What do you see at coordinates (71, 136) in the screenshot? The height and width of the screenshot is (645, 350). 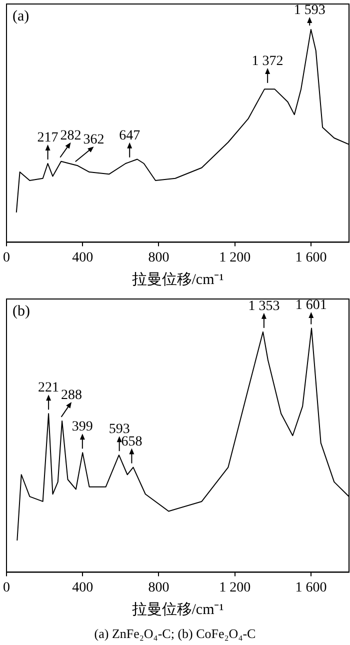 I see `annotation: 282` at bounding box center [71, 136].